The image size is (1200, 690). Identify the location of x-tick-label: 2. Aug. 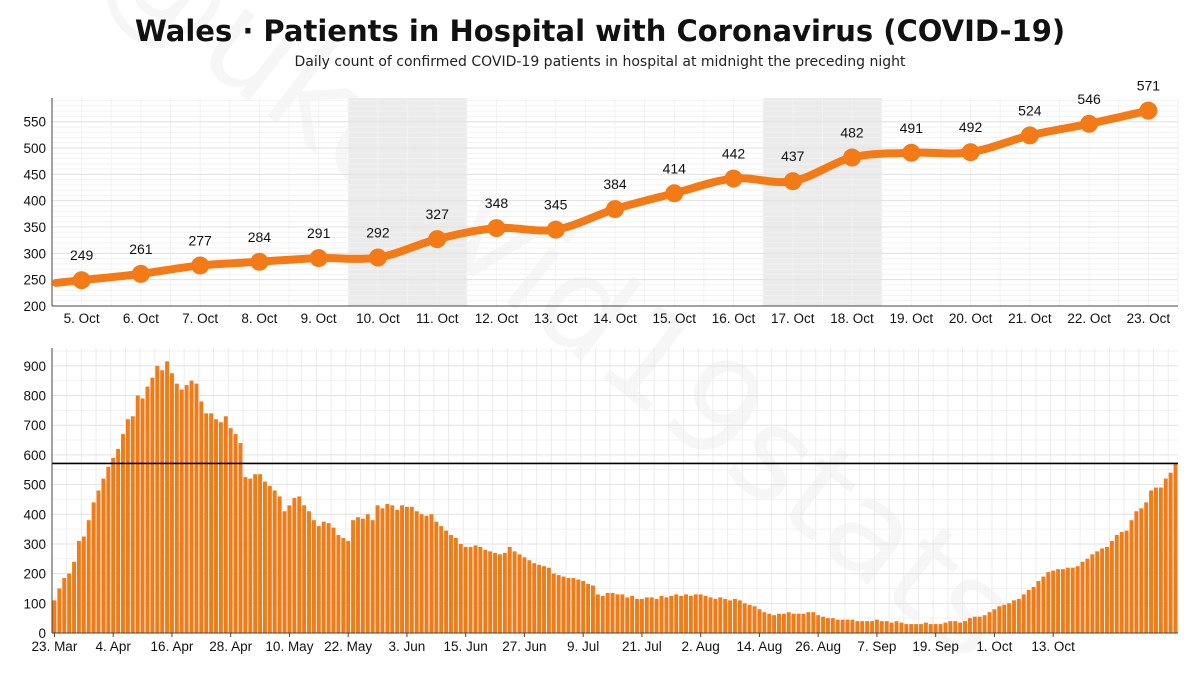
(701, 646).